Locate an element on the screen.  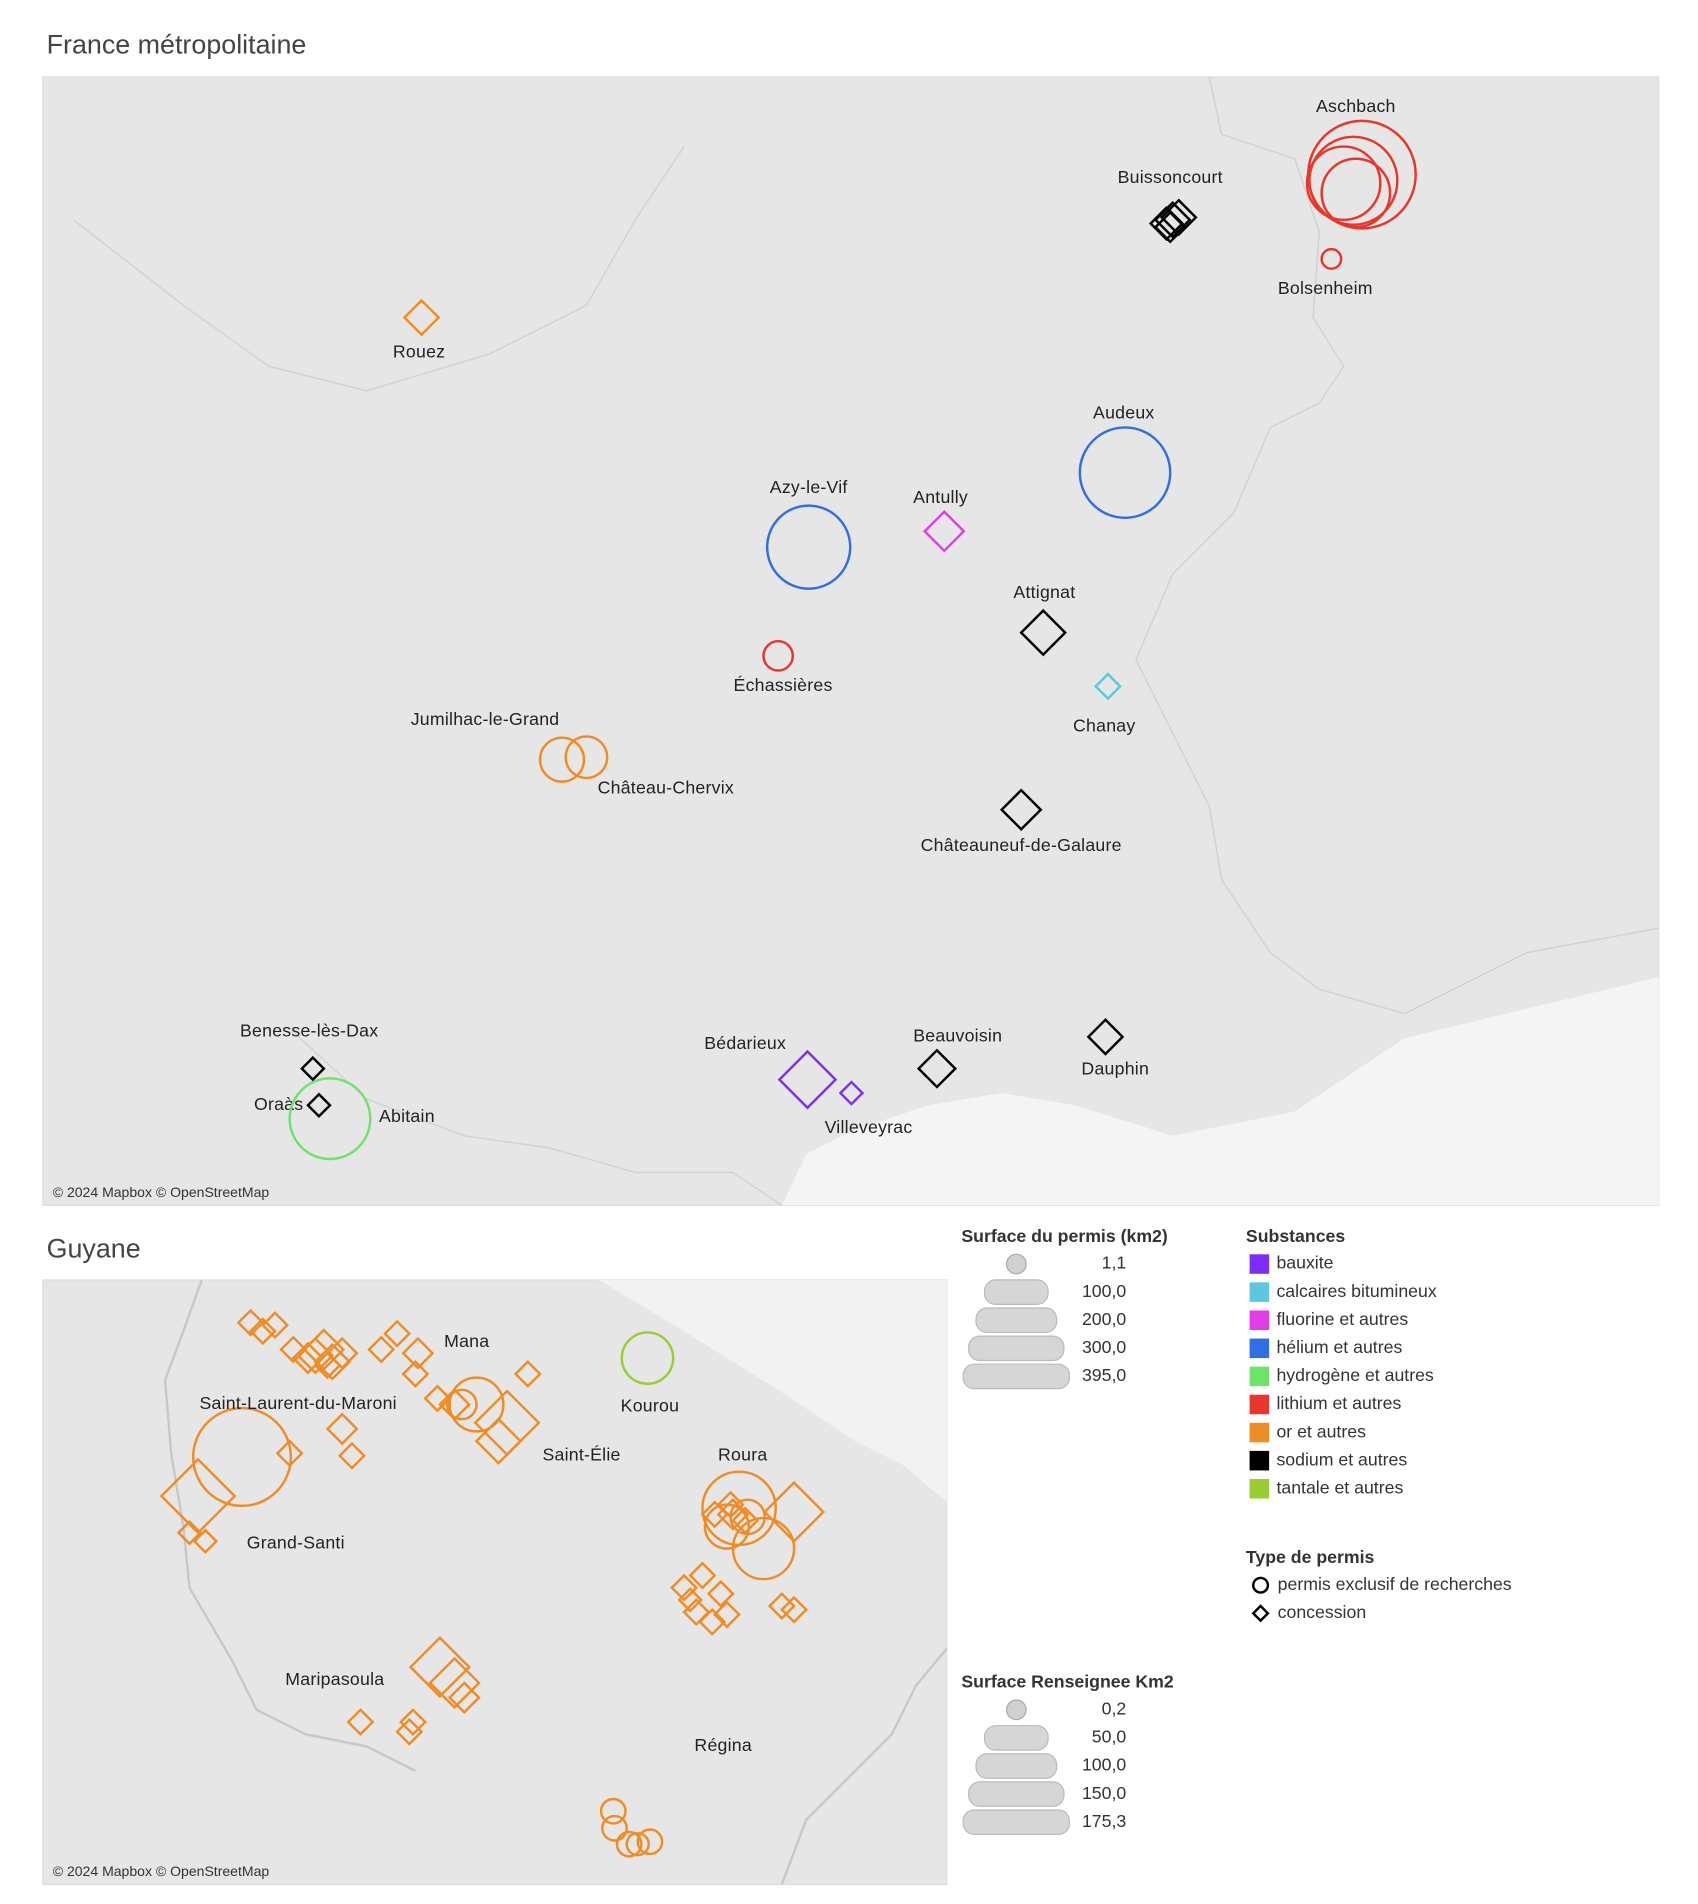
legend-label: bauxite is located at coordinates (1304, 1263).